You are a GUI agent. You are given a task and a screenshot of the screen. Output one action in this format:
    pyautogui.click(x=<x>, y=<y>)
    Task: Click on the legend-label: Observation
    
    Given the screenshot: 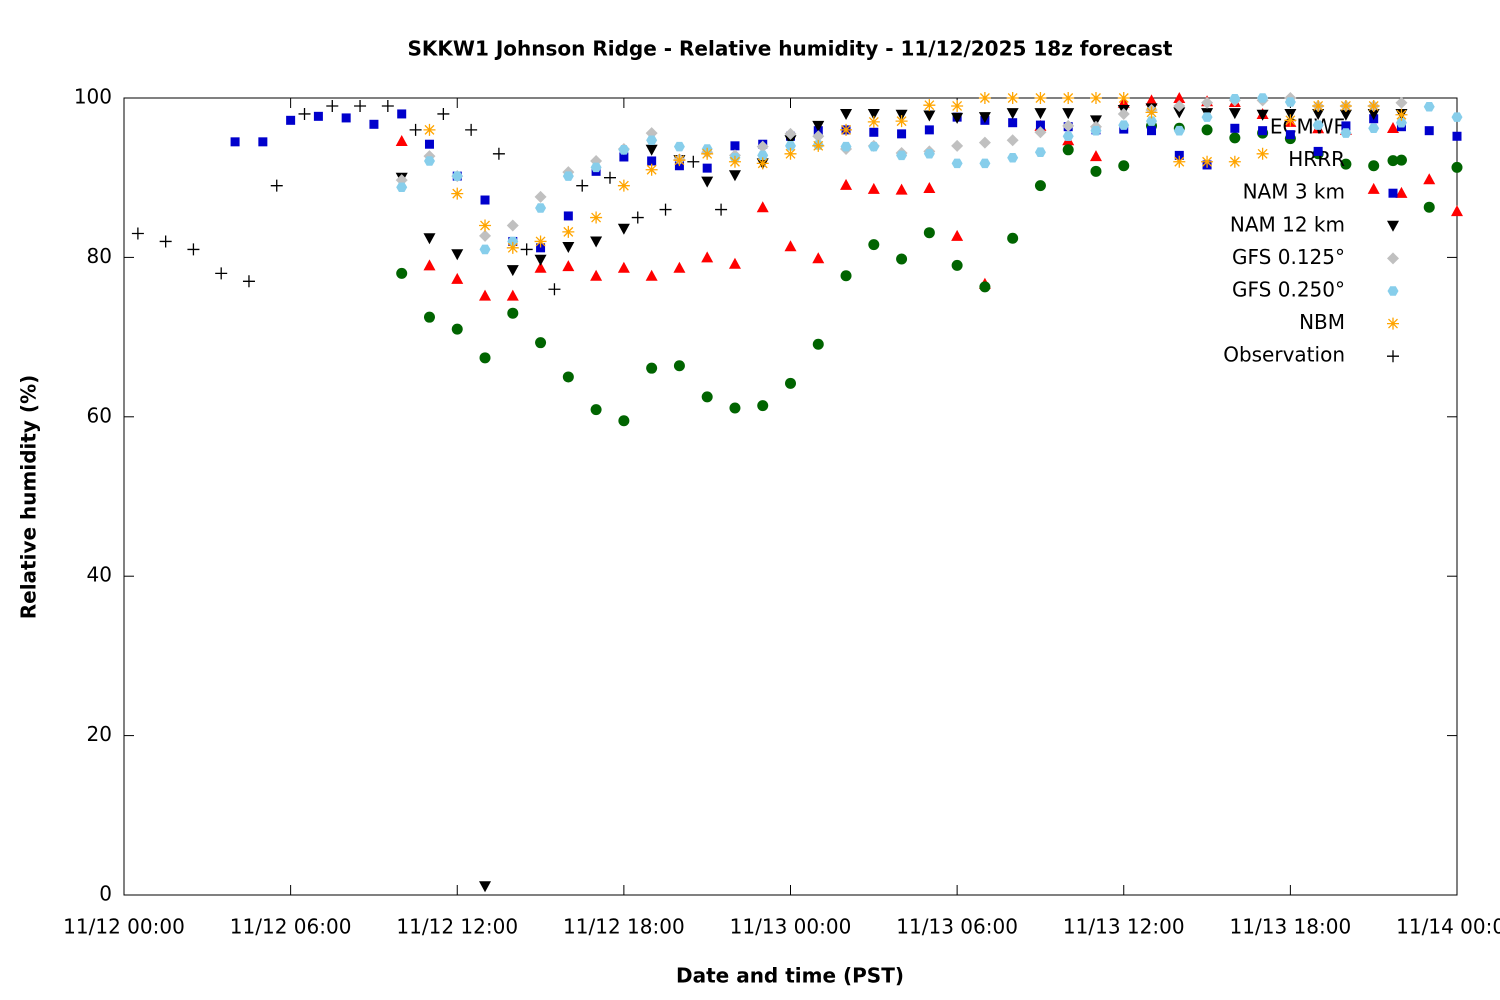 What is the action you would take?
    pyautogui.click(x=1284, y=355)
    